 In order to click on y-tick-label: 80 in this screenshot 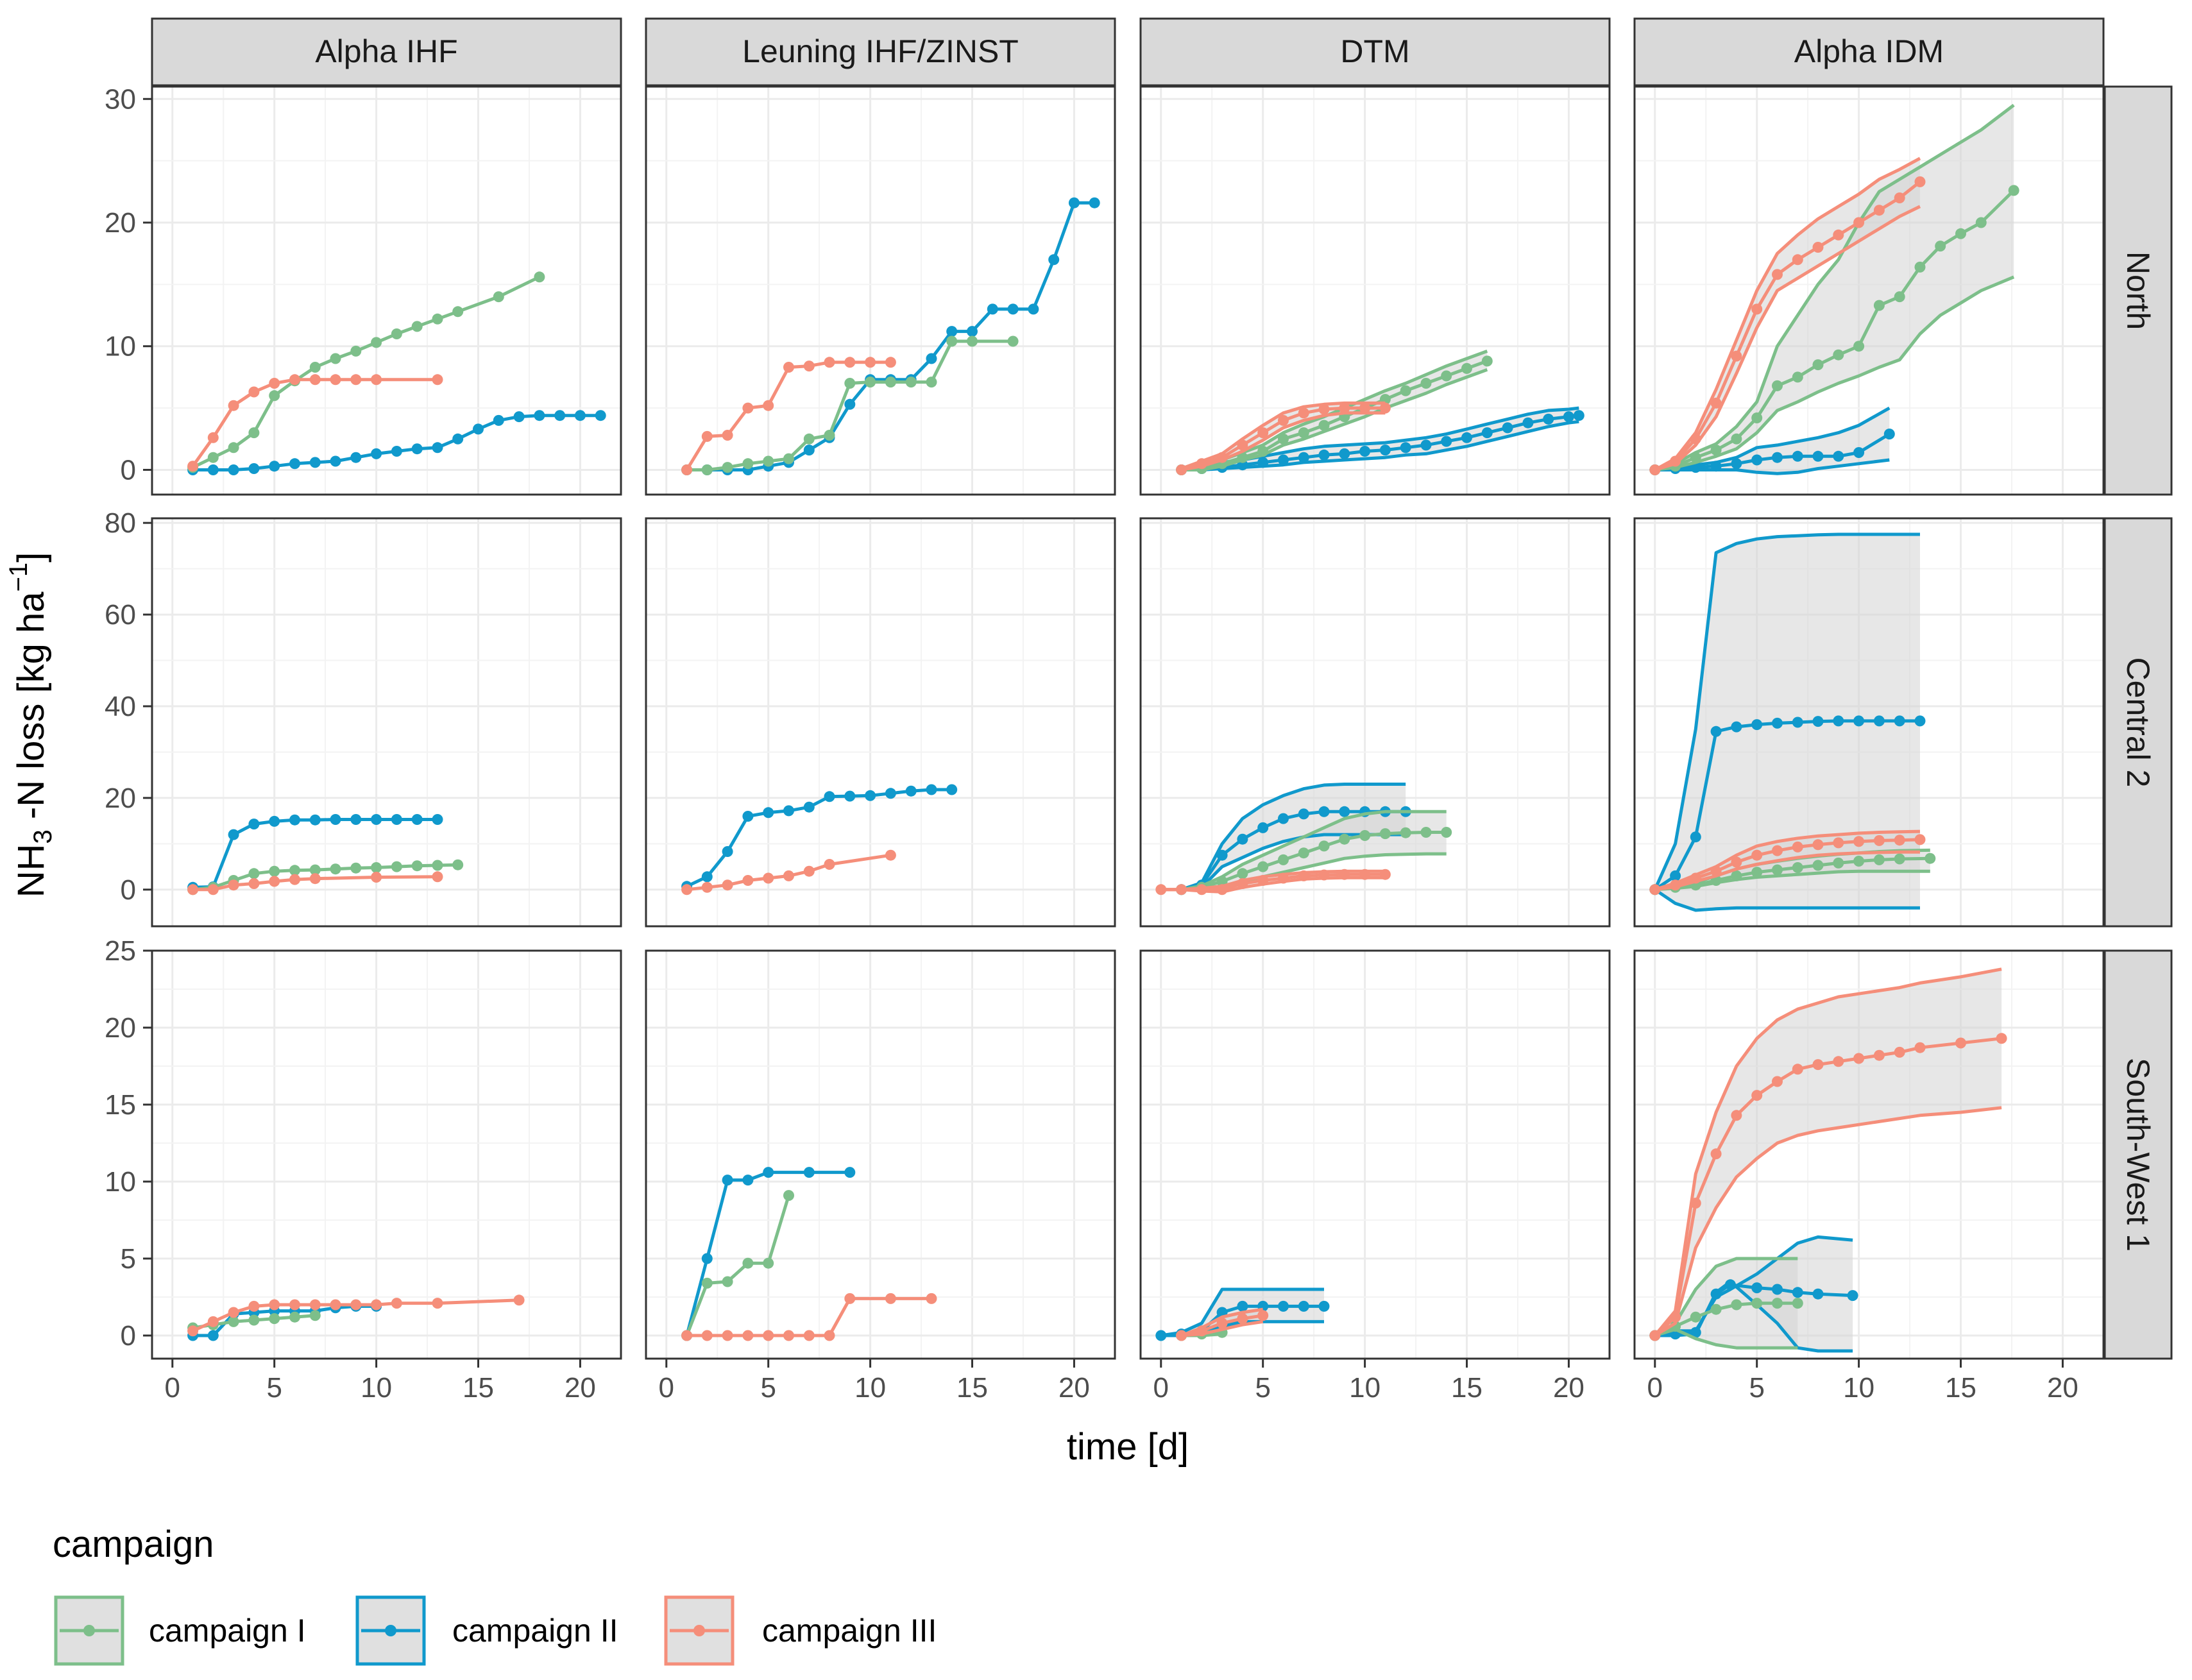, I will do `click(120, 523)`.